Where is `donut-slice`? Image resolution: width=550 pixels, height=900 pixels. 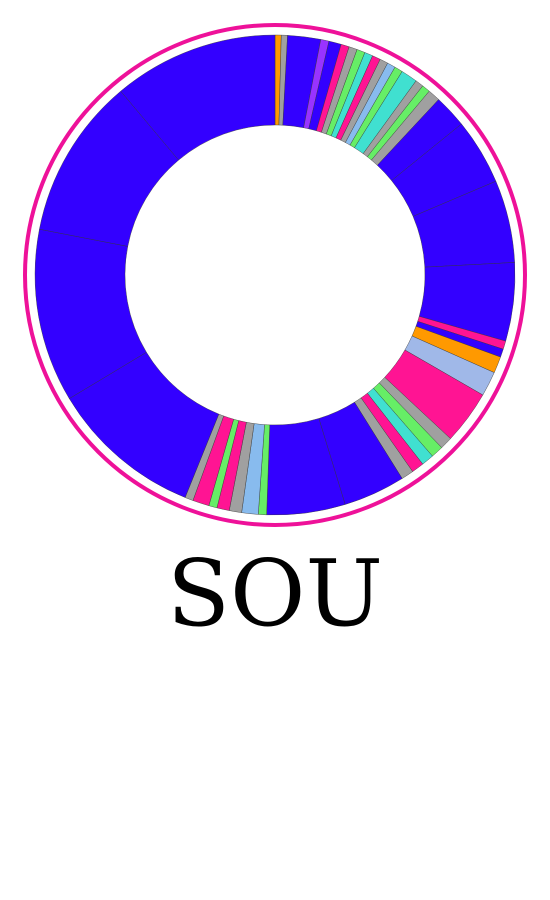 donut-slice is located at coordinates (198, 97).